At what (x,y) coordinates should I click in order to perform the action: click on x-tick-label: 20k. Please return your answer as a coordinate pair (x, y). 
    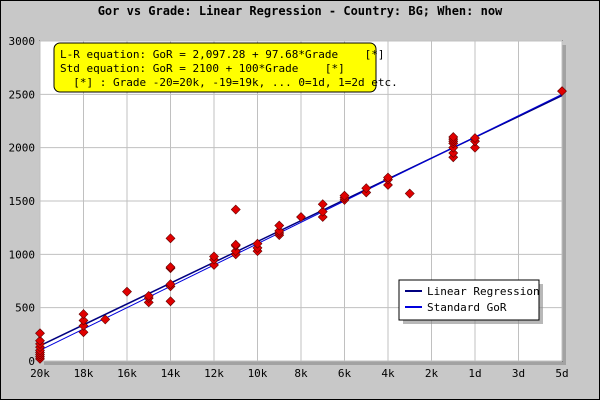
    Looking at the image, I should click on (40, 373).